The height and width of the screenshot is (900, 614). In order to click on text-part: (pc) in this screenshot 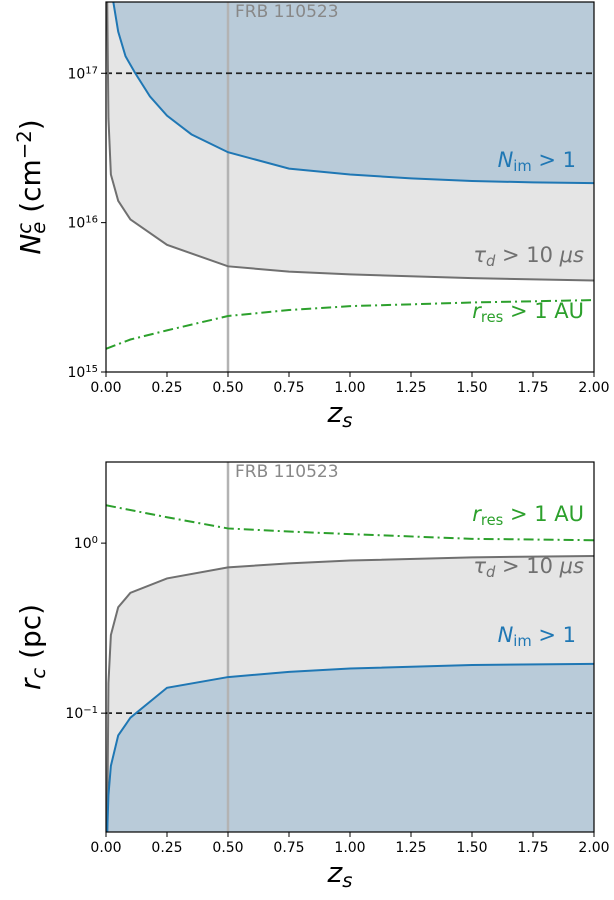, I will do `click(30, 636)`.